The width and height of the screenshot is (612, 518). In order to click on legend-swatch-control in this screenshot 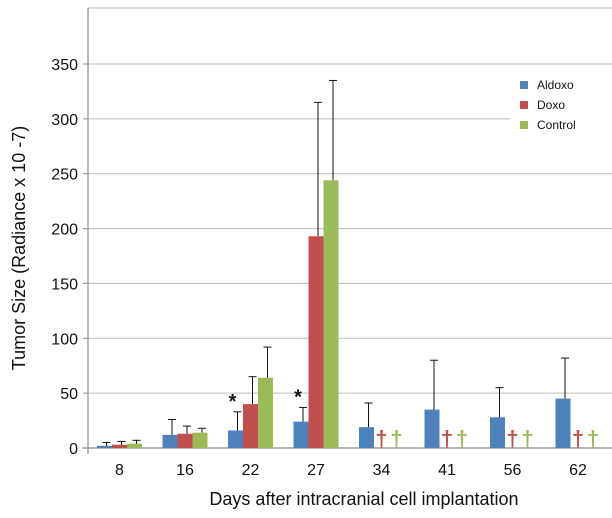, I will do `click(524, 125)`.